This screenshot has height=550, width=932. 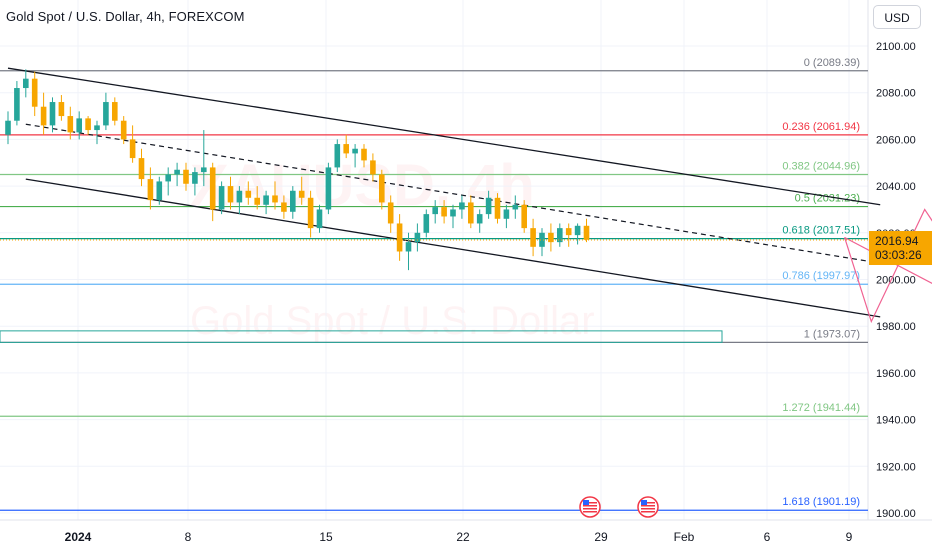 I want to click on current-price-tag: 2016.94 03:03:26, so click(x=900, y=248).